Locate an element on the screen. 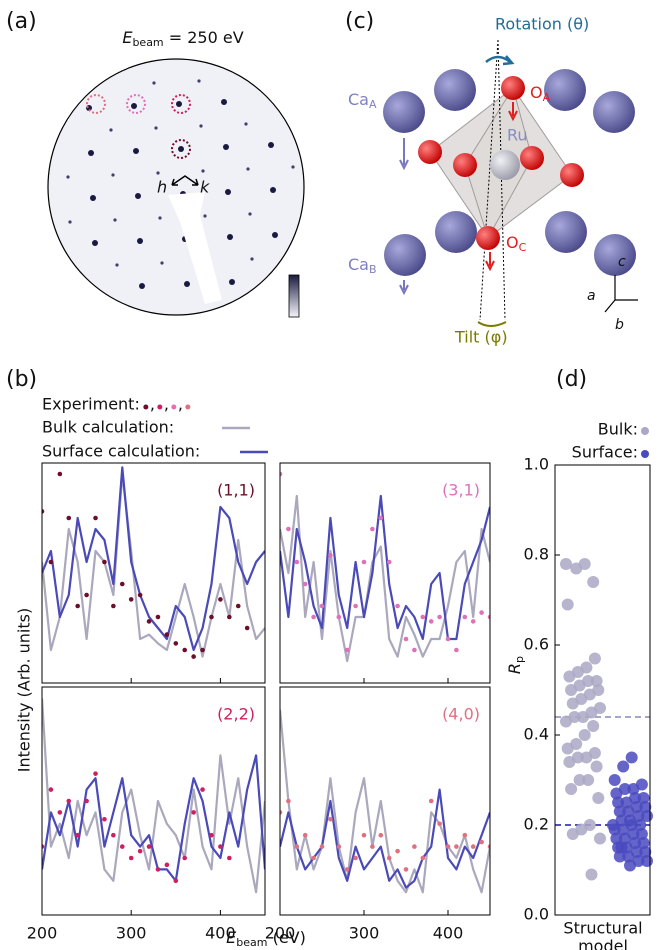 The width and height of the screenshot is (657, 950). text-part: (eV) is located at coordinates (286, 937).